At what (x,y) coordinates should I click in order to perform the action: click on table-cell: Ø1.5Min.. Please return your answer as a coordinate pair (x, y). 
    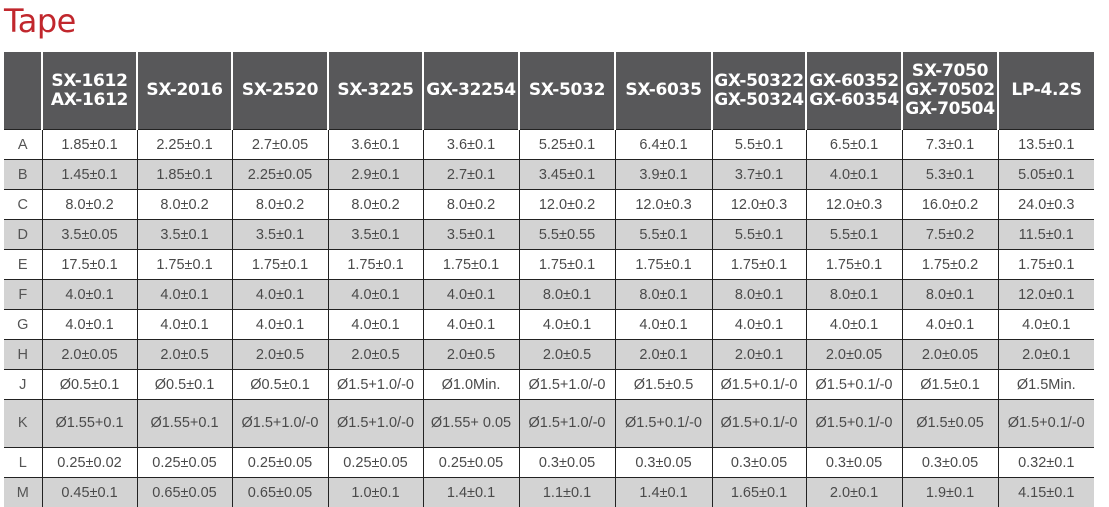
    Looking at the image, I should click on (1046, 385).